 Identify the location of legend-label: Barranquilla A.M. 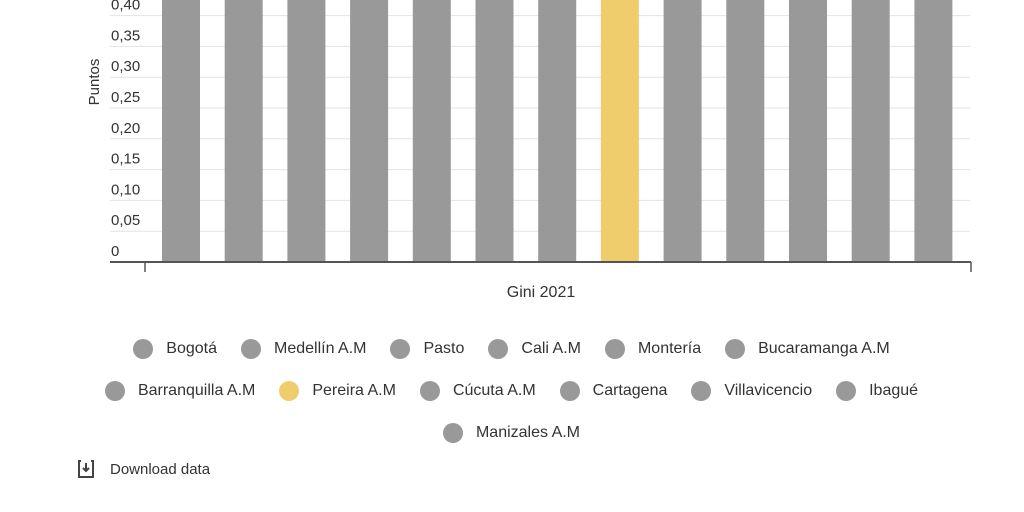
(196, 390).